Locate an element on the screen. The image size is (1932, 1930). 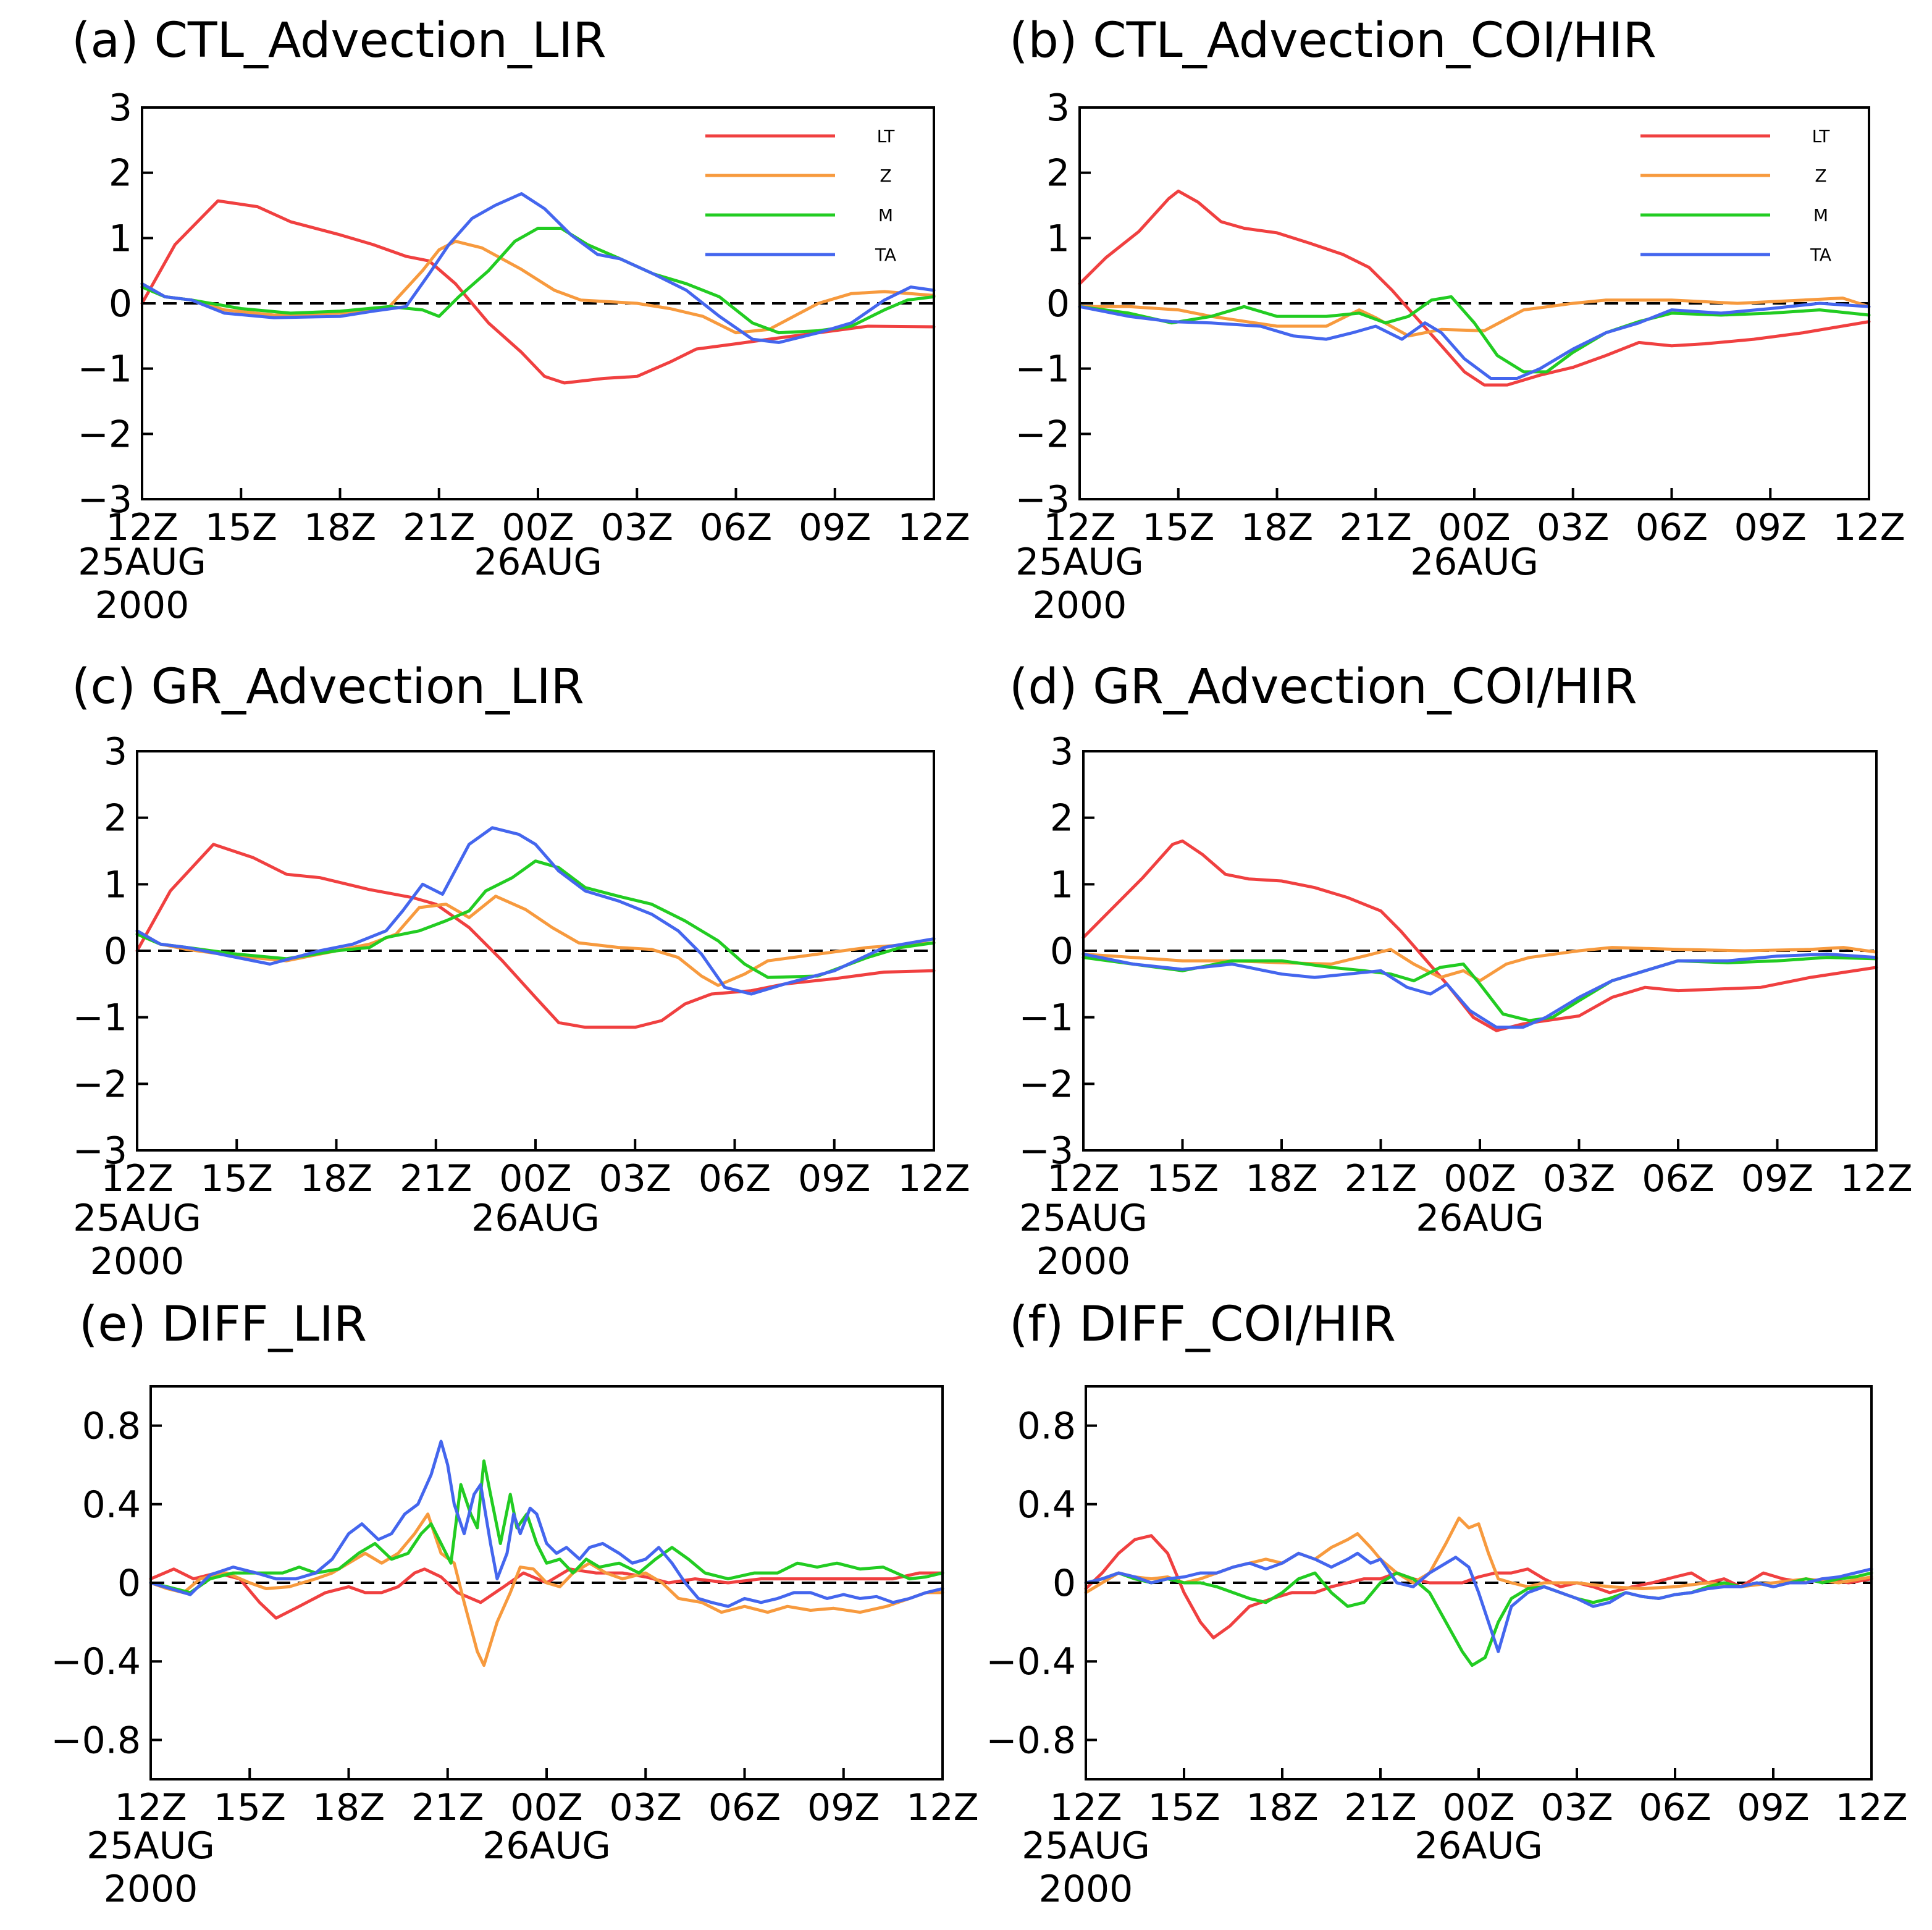
chart-title: (d) GR_Advection_COI/HIR is located at coordinates (1323, 687).